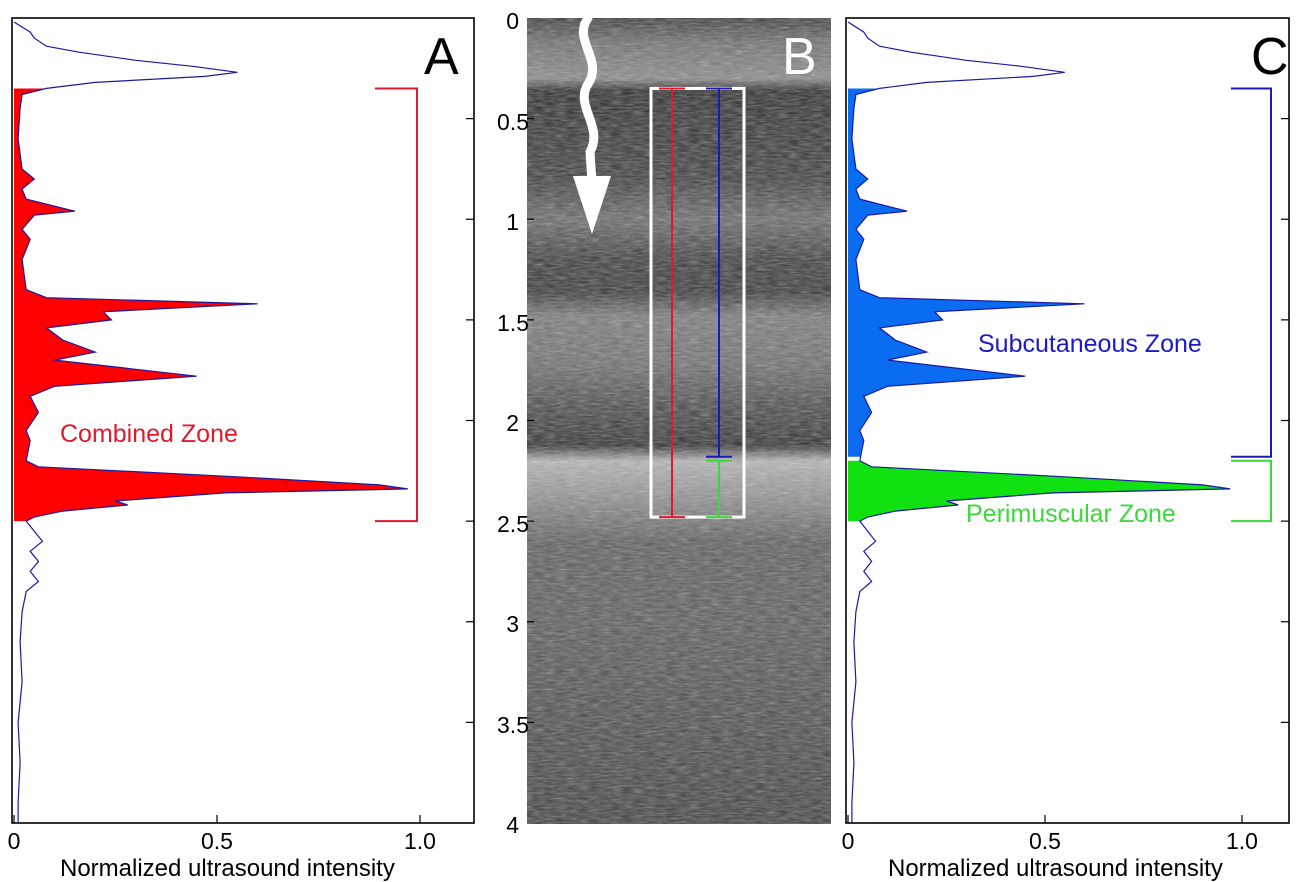 Image resolution: width=1298 pixels, height=882 pixels. Describe the element at coordinates (1251, 491) in the screenshot. I see `panel-c-perimuscular-bracket` at that location.